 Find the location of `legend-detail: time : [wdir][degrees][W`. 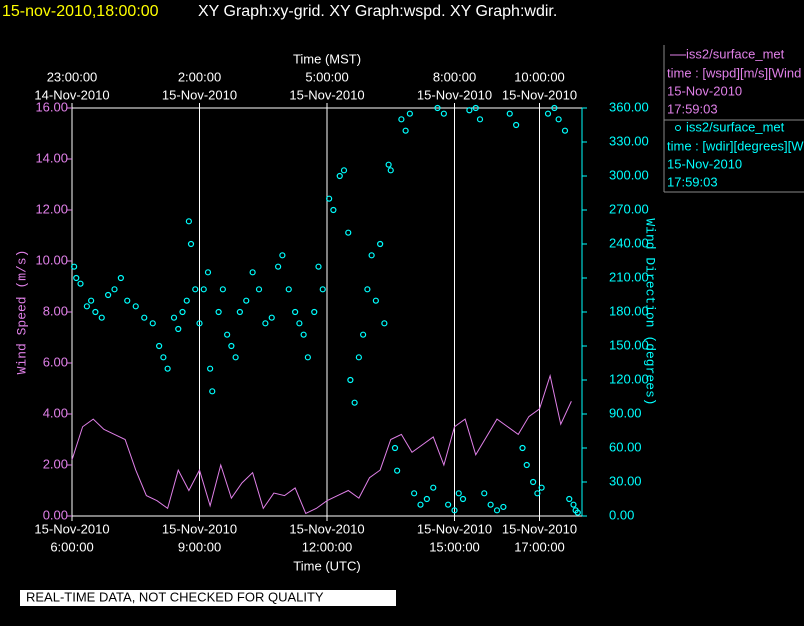

legend-detail: time : [wdir][degrees][W is located at coordinates (735, 145).